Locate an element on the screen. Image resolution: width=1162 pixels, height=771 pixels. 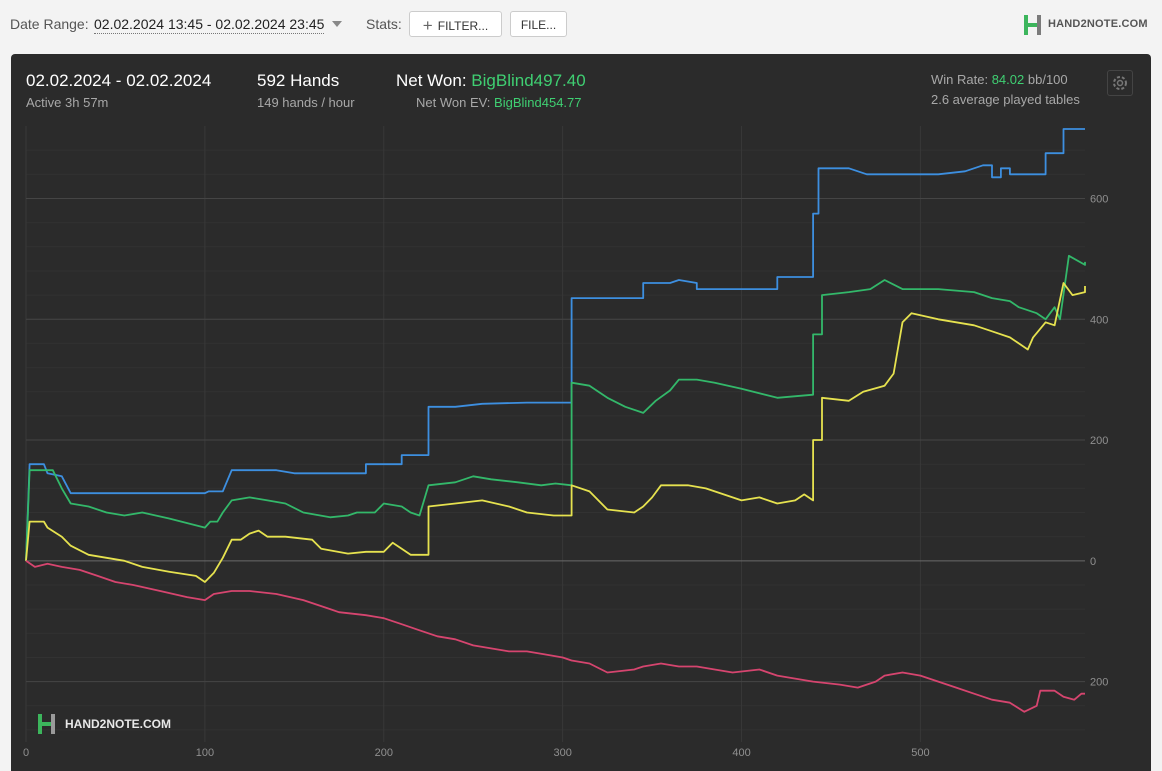
summary-net-won: Net Won: BigBlind497.40 is located at coordinates (491, 81).